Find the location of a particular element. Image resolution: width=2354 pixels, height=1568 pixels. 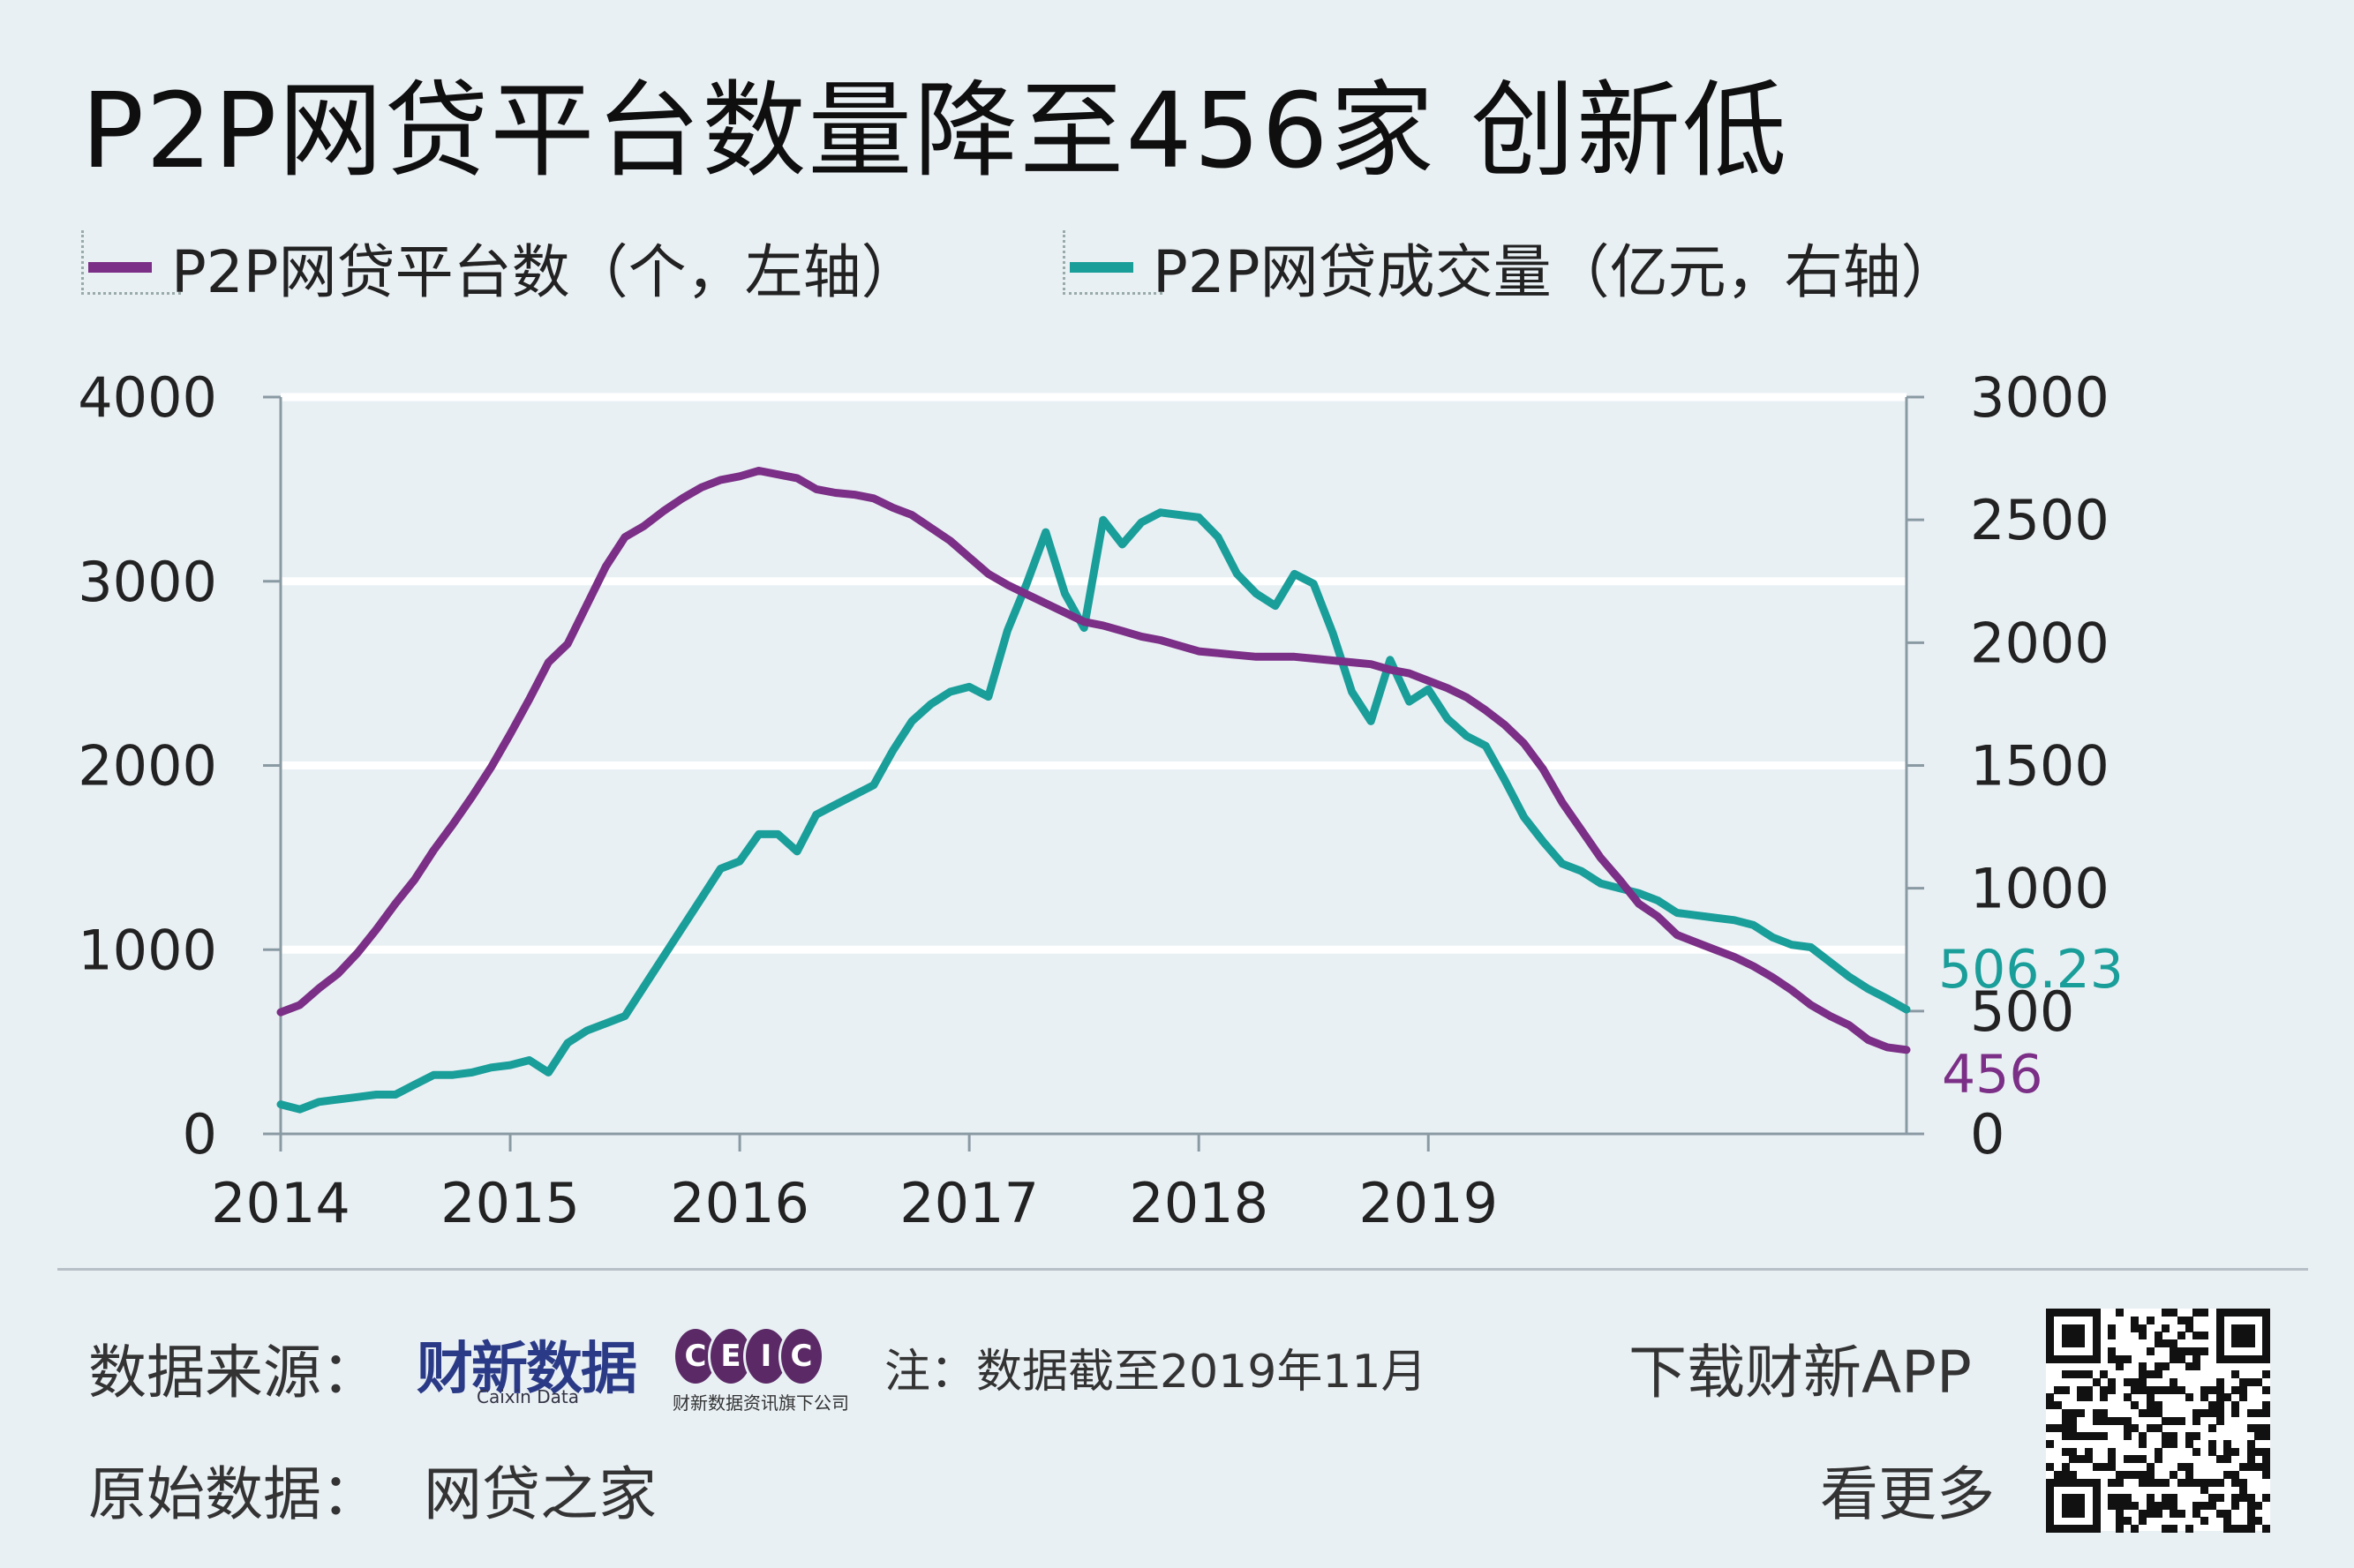

caixin-data-logo-sub: Caixin Data is located at coordinates (528, 1396).